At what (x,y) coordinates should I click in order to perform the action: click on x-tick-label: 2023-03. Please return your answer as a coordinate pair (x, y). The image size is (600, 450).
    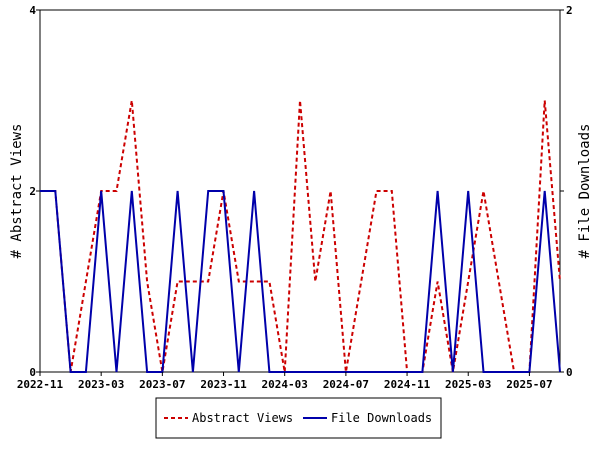
    Looking at the image, I should click on (101, 384).